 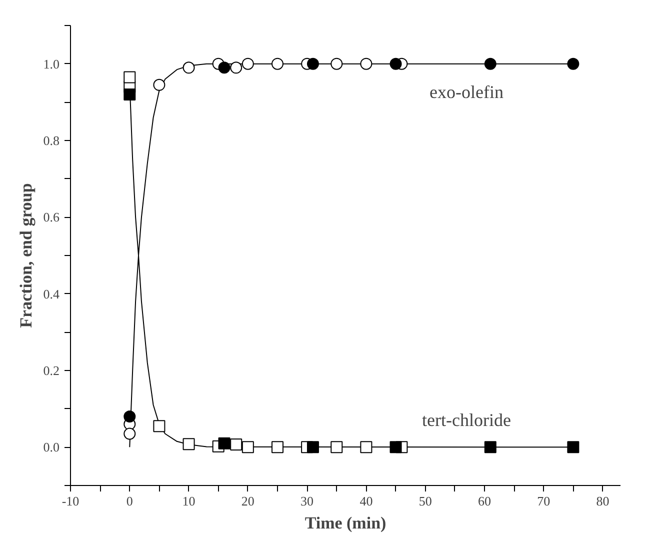 I want to click on x-tick-label: 30, so click(x=307, y=501).